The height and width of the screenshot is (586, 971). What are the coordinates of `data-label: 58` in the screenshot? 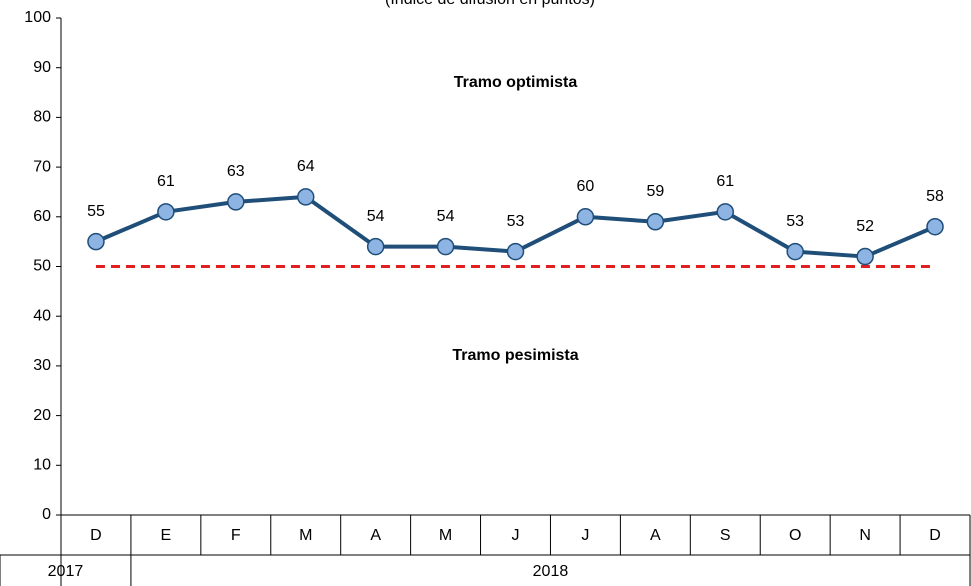 It's located at (935, 196).